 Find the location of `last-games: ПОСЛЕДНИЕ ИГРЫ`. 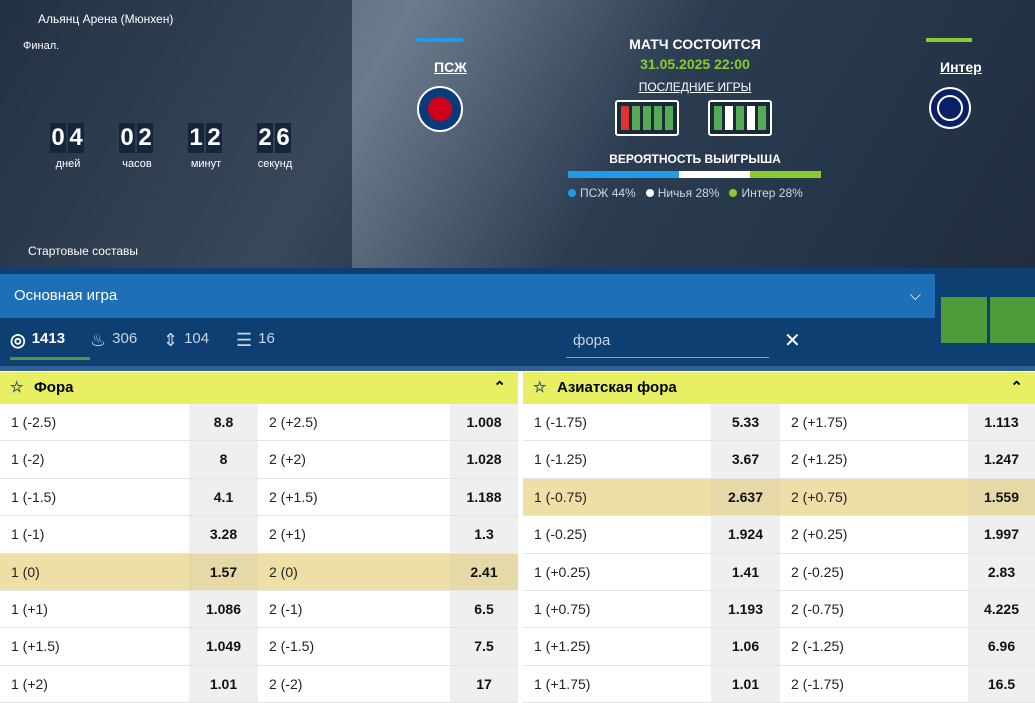

last-games: ПОСЛЕДНИЕ ИГРЫ is located at coordinates (695, 87).